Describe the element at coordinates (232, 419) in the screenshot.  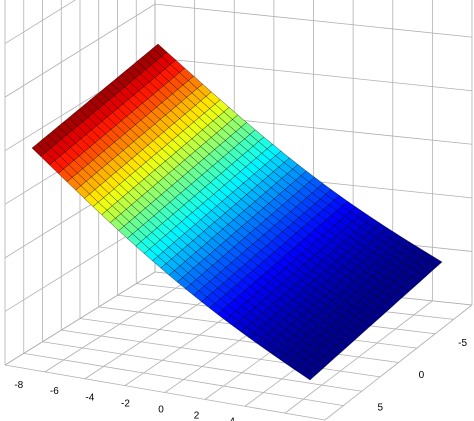
I see `x-tick-label: 4` at that location.